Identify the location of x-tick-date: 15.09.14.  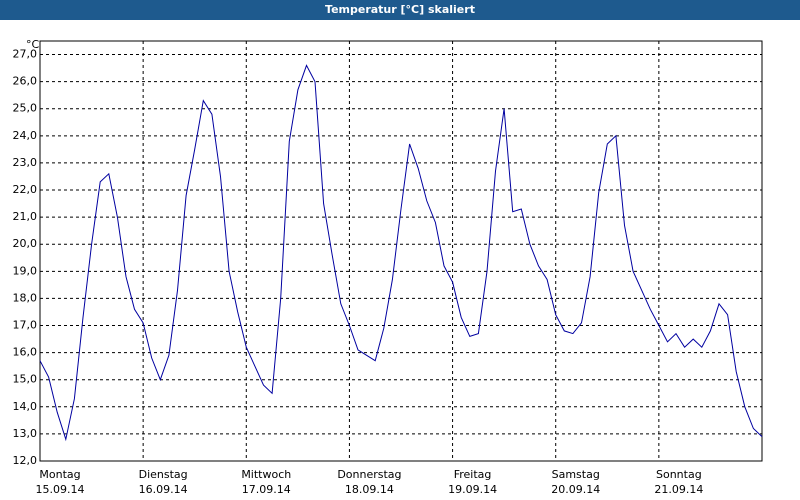
(60, 489).